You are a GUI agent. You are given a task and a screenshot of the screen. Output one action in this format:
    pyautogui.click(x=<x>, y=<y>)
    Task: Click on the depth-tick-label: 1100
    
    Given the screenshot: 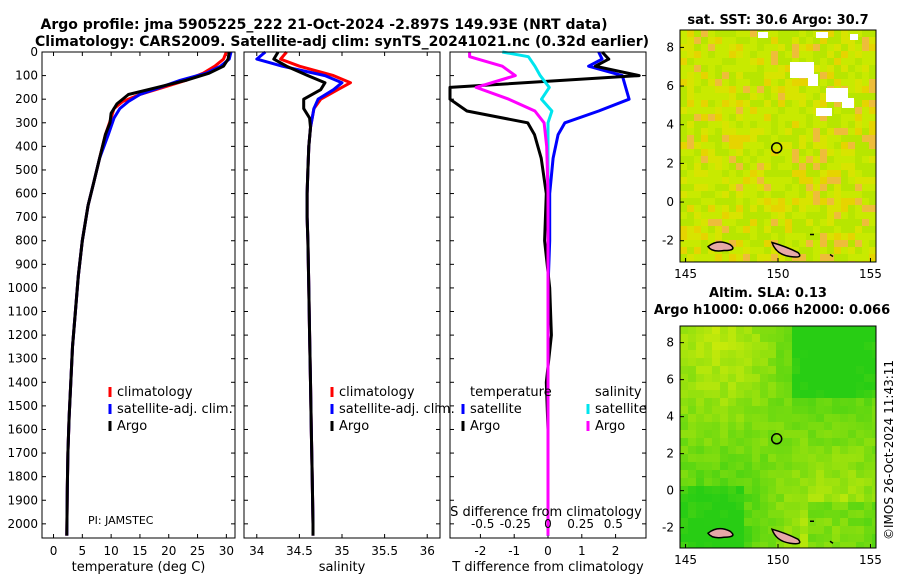 What is the action you would take?
    pyautogui.click(x=22, y=312)
    